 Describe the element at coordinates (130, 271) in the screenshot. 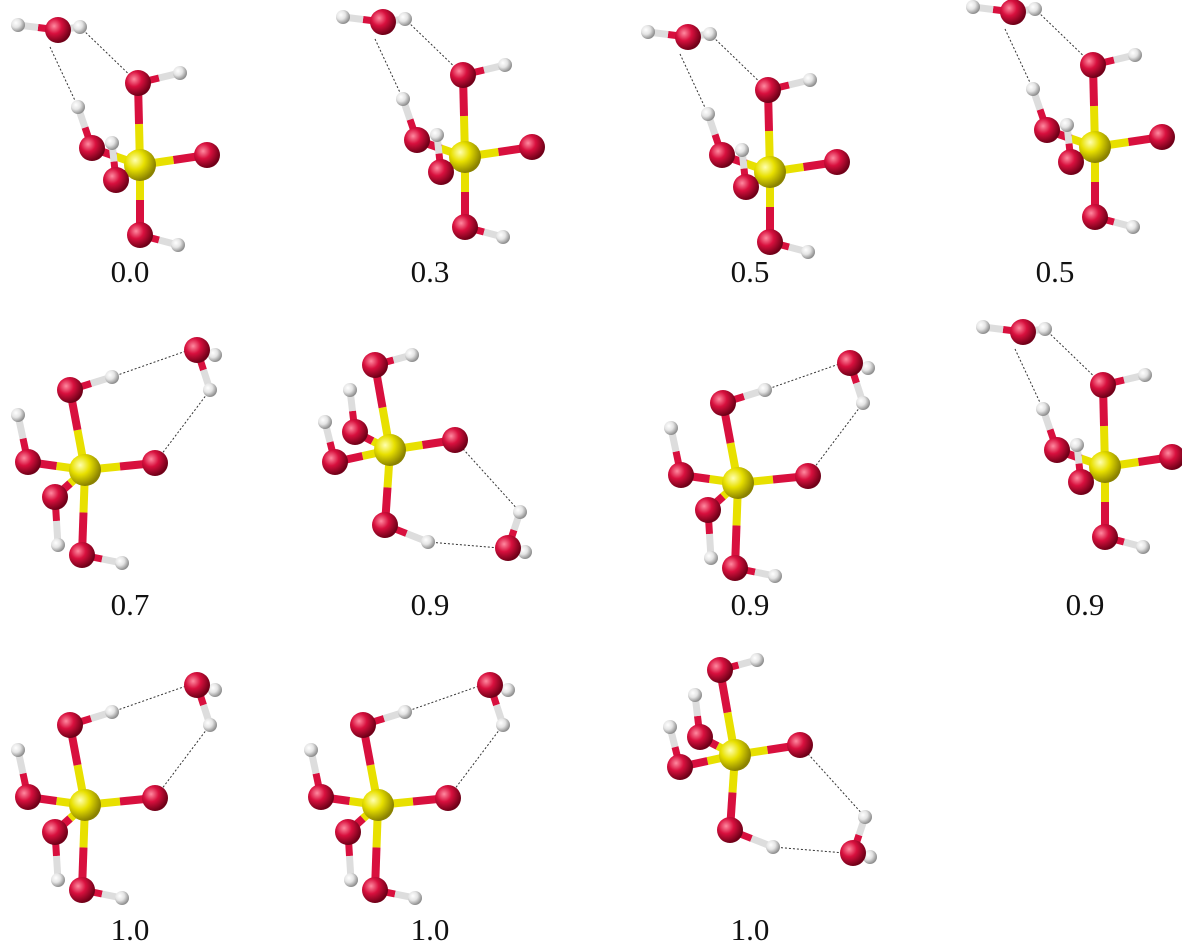

I see `energy-label: 0.0` at that location.